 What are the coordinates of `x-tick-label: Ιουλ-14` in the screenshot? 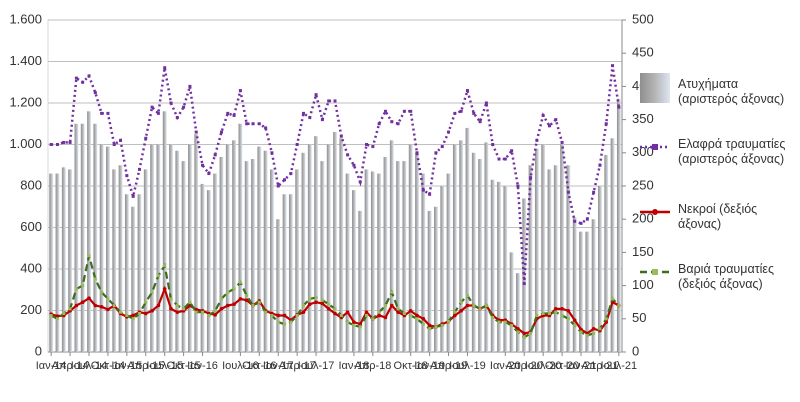 It's located at (89, 366).